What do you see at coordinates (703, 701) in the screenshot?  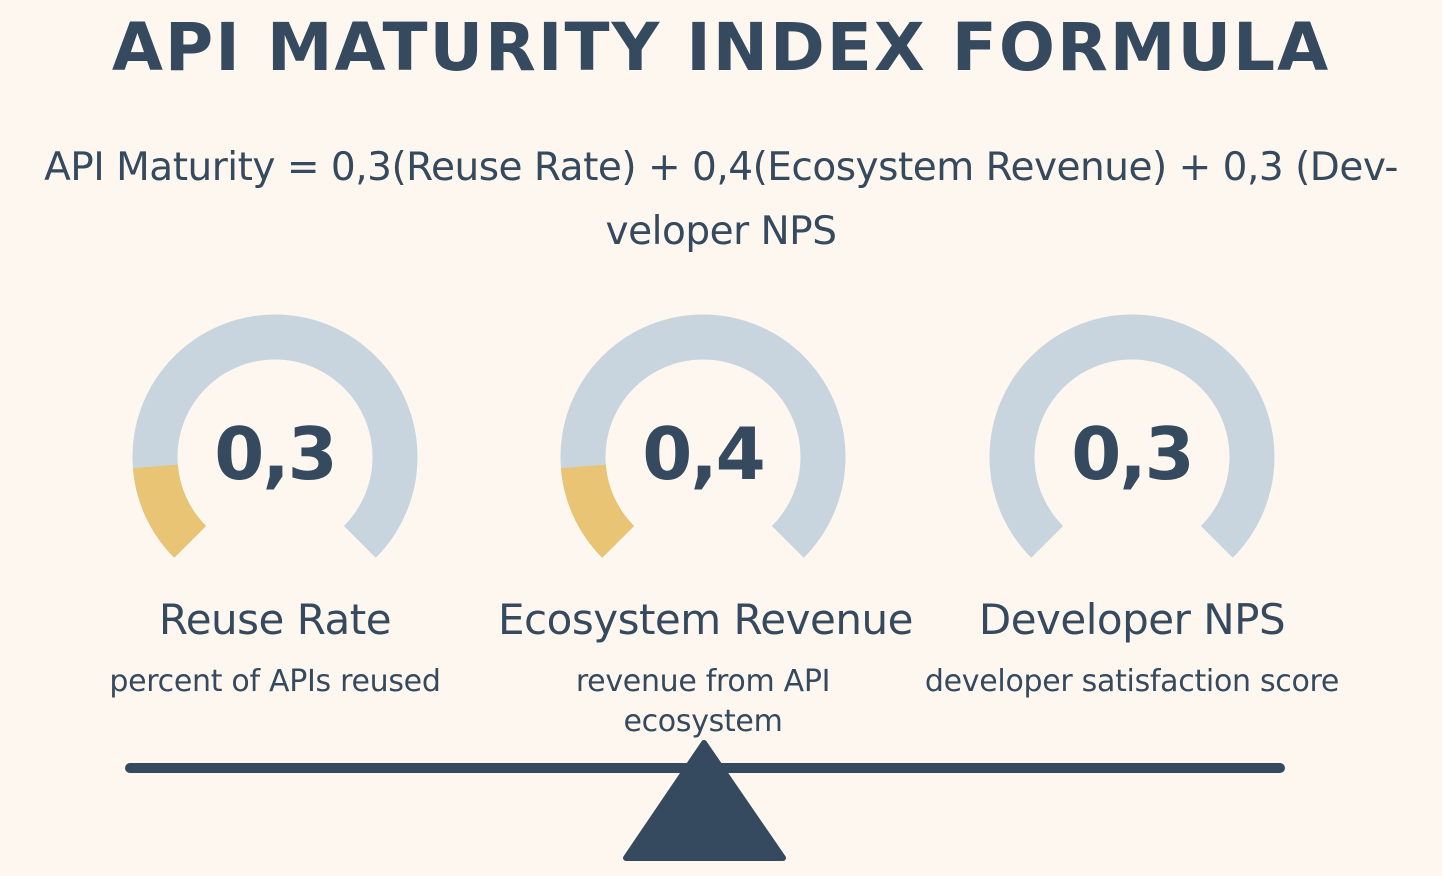 I see `gauge-description: revenue from API ecosystem` at bounding box center [703, 701].